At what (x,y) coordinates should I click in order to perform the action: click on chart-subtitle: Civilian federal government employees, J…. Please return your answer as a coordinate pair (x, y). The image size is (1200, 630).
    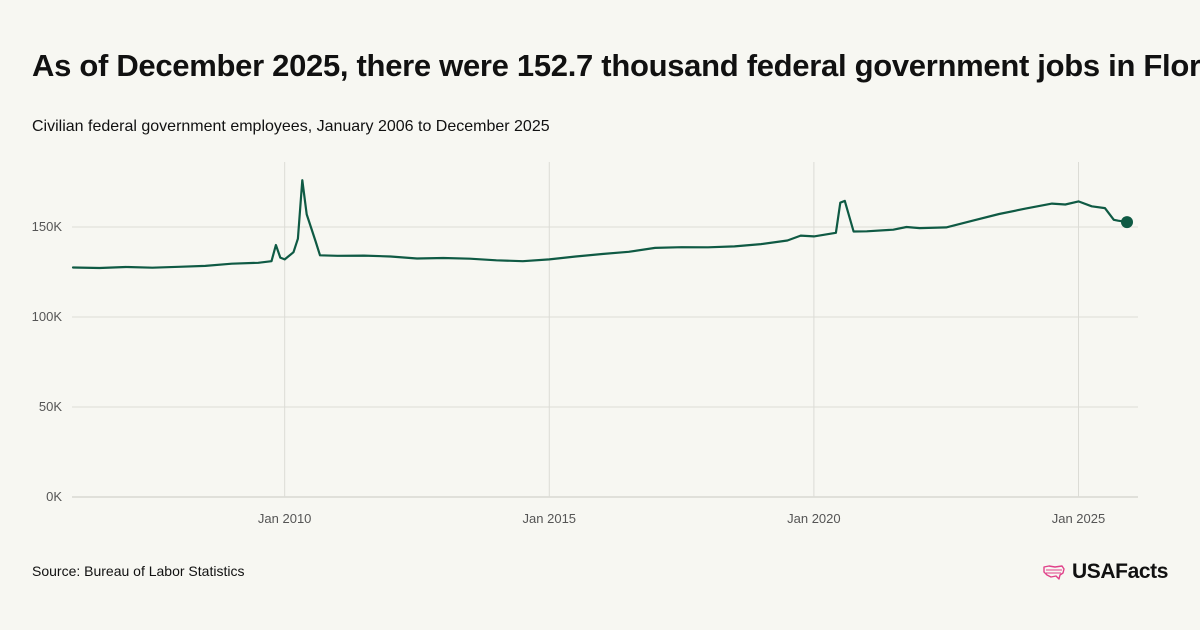
    Looking at the image, I should click on (291, 126).